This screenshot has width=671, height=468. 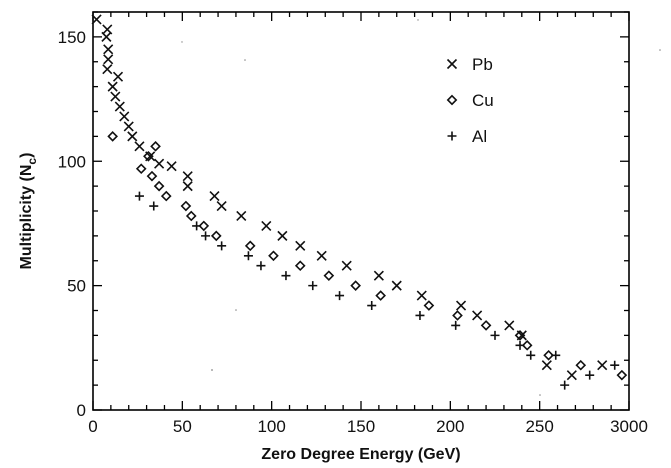 I want to click on legend: Pb Cu Al, so click(x=470, y=100).